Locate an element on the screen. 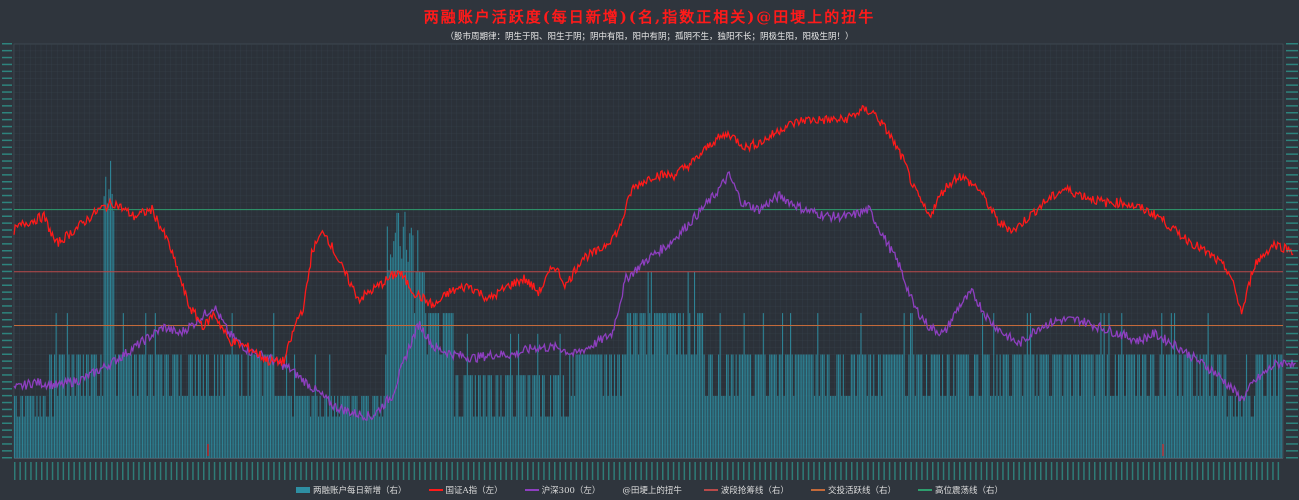 The width and height of the screenshot is (1299, 500). legend-item-author: @田埂上的扭牛 is located at coordinates (652, 490).